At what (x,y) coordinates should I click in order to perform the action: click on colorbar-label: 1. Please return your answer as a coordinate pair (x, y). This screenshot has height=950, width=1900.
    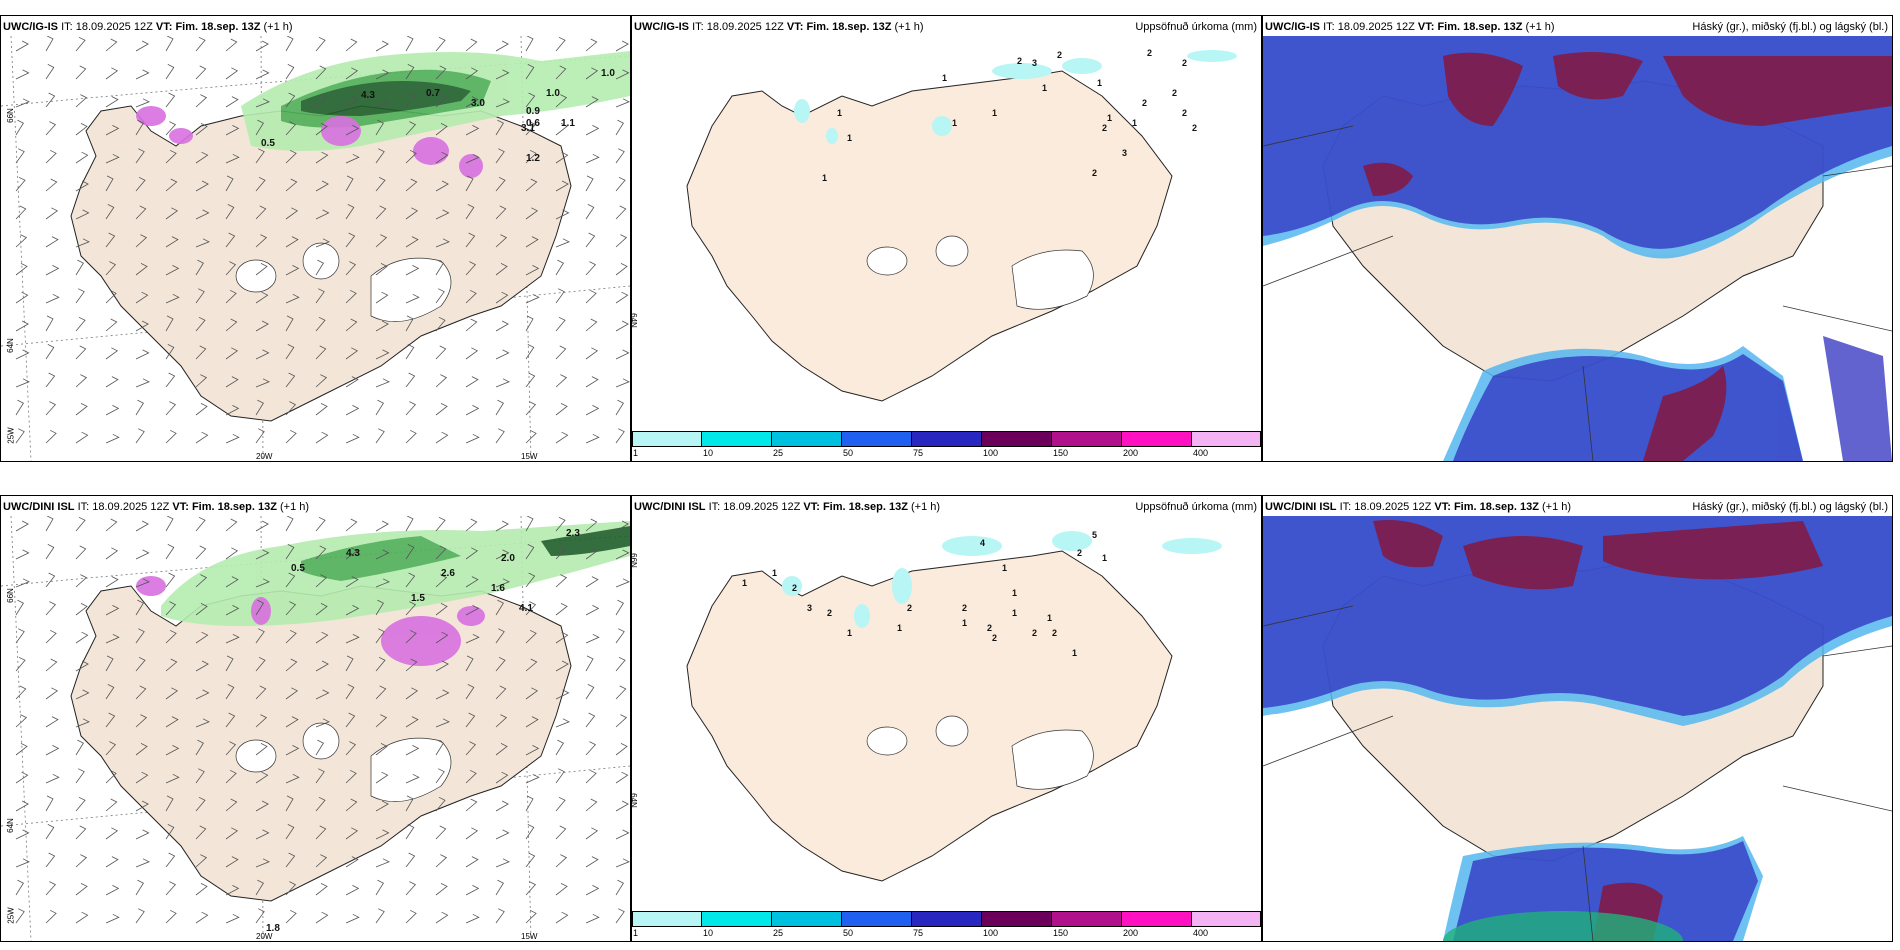
    Looking at the image, I should click on (636, 933).